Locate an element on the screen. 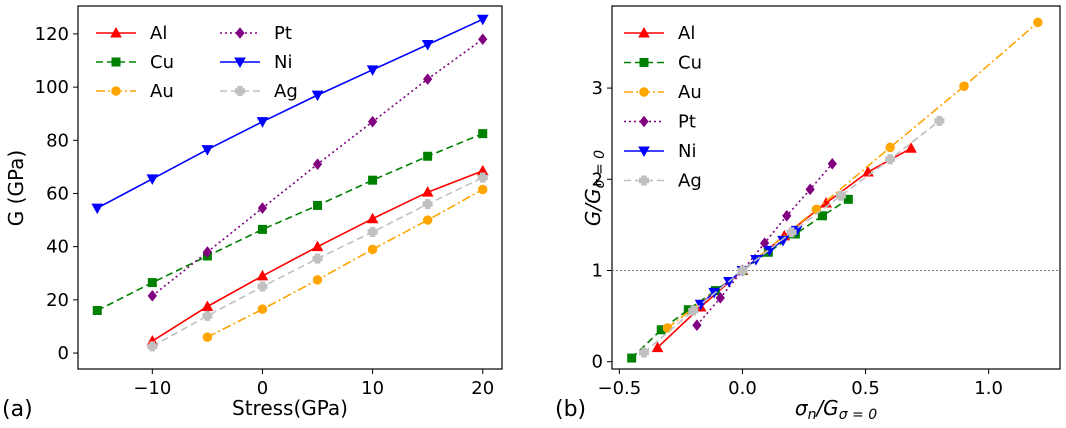 This screenshot has height=428, width=1066. x-tick-label: 1.0 is located at coordinates (988, 388).